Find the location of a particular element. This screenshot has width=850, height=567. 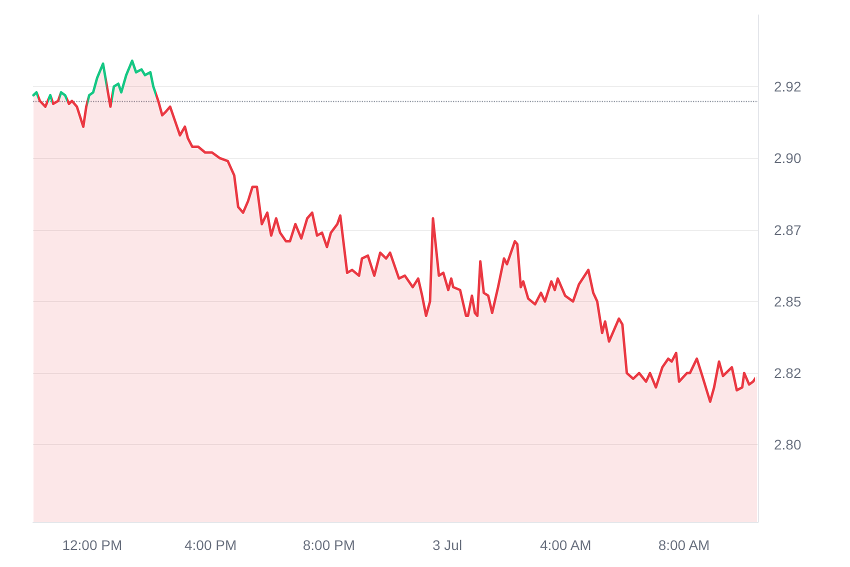

y-tick-label: 2.80 is located at coordinates (788, 444).